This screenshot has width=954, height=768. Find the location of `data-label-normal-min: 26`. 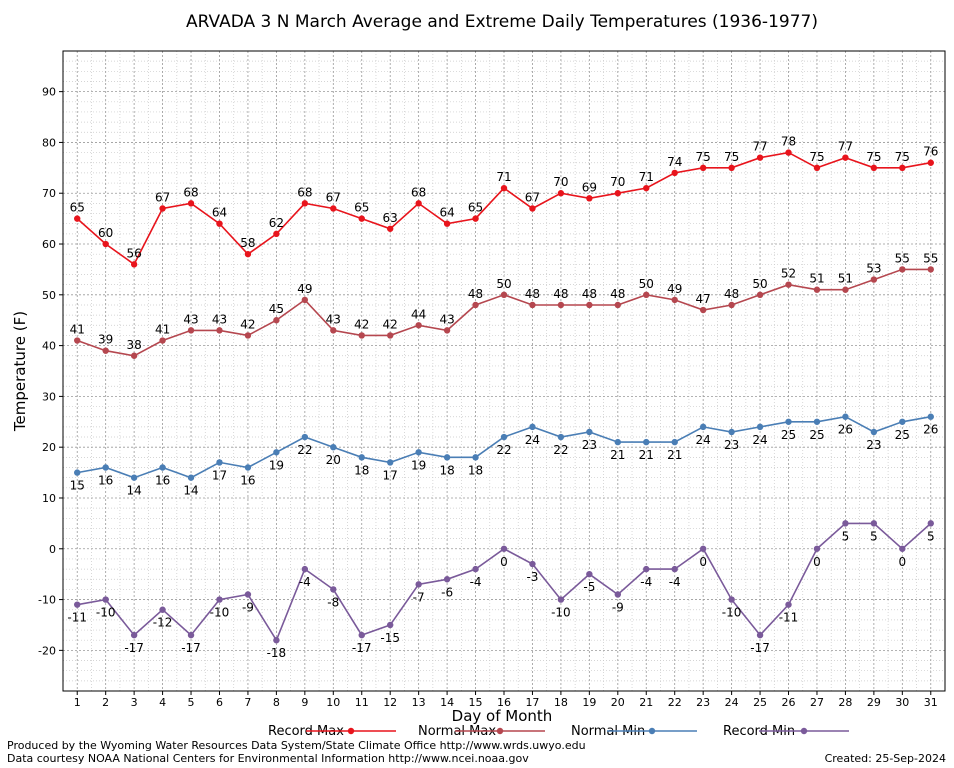

data-label-normal-min: 26 is located at coordinates (845, 430).